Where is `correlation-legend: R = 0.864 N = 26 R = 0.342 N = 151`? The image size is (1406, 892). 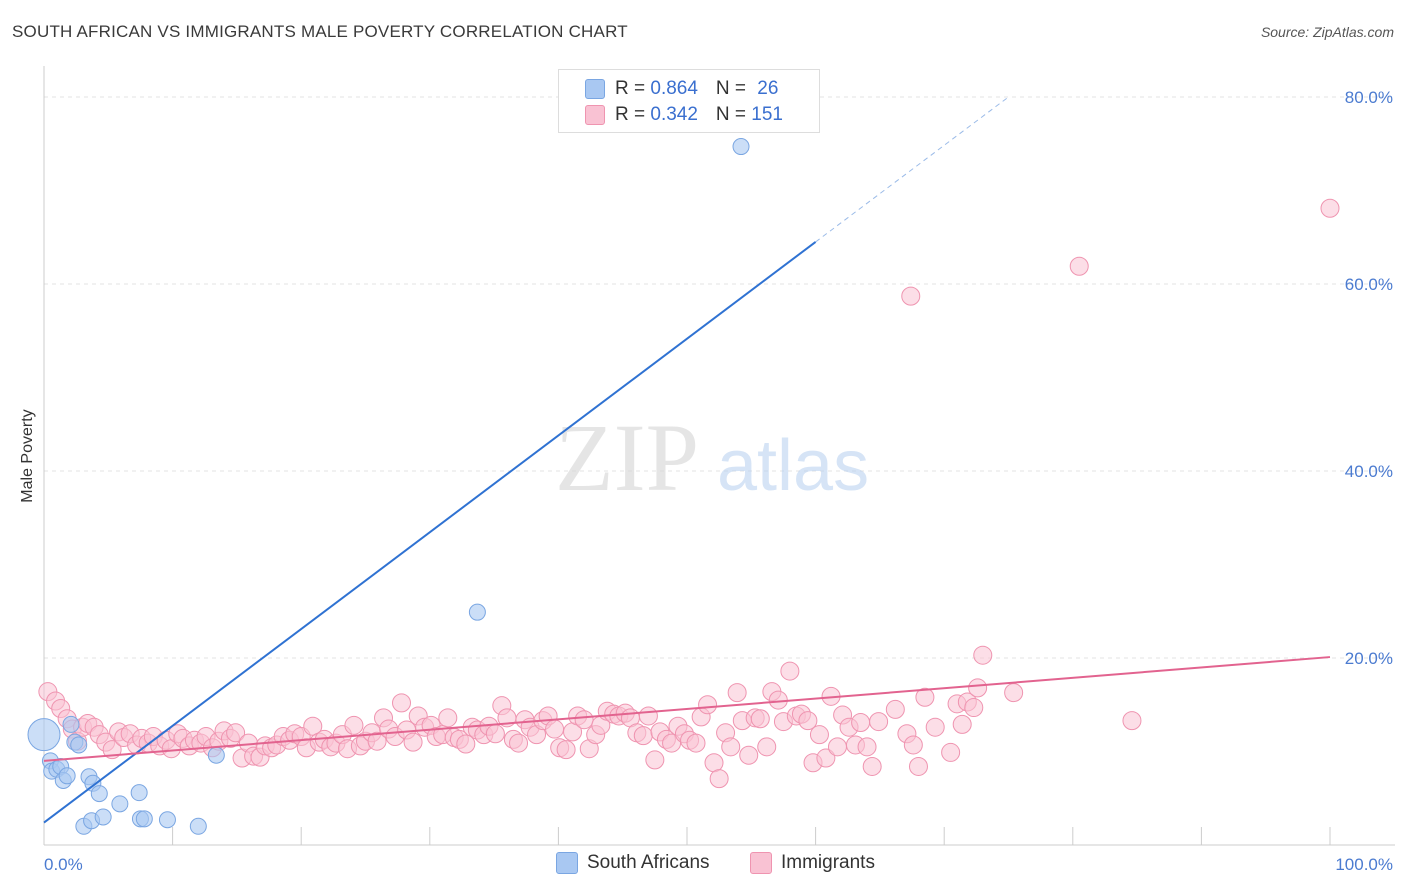
correlation-legend: R = 0.864 N = 26 R = 0.342 N = 151 is located at coordinates (689, 101).